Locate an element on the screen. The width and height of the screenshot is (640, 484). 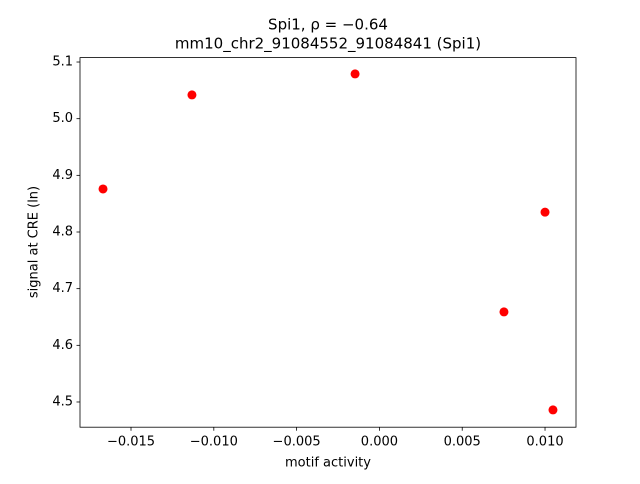
x-axis-label: motif activity is located at coordinates (328, 463).